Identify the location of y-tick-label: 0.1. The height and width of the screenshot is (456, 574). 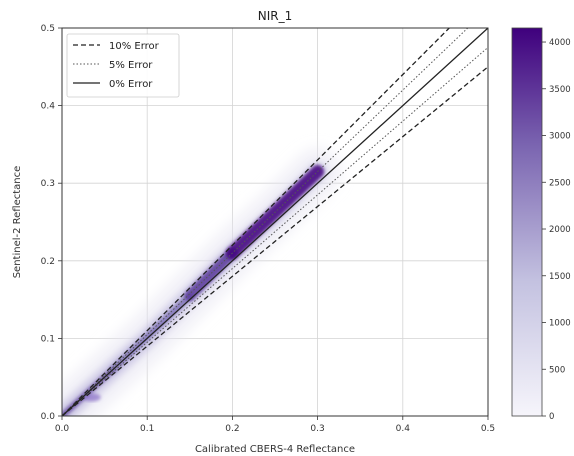
(48, 339).